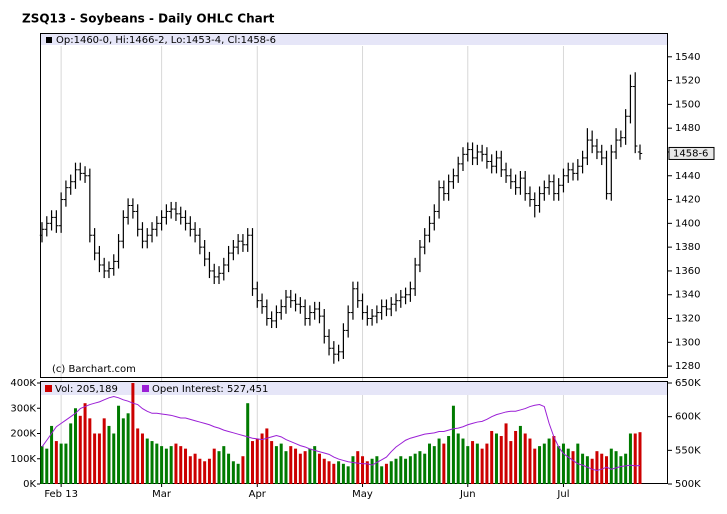  Describe the element at coordinates (687, 200) in the screenshot. I see `y-tick-label: 1420` at that location.